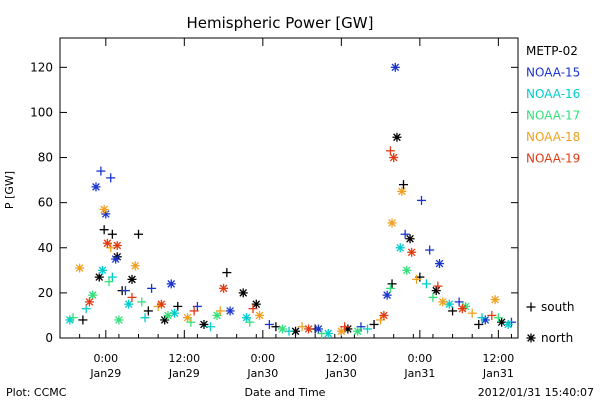  What do you see at coordinates (419, 373) in the screenshot?
I see `x-tick-date-label: Jan31` at bounding box center [419, 373].